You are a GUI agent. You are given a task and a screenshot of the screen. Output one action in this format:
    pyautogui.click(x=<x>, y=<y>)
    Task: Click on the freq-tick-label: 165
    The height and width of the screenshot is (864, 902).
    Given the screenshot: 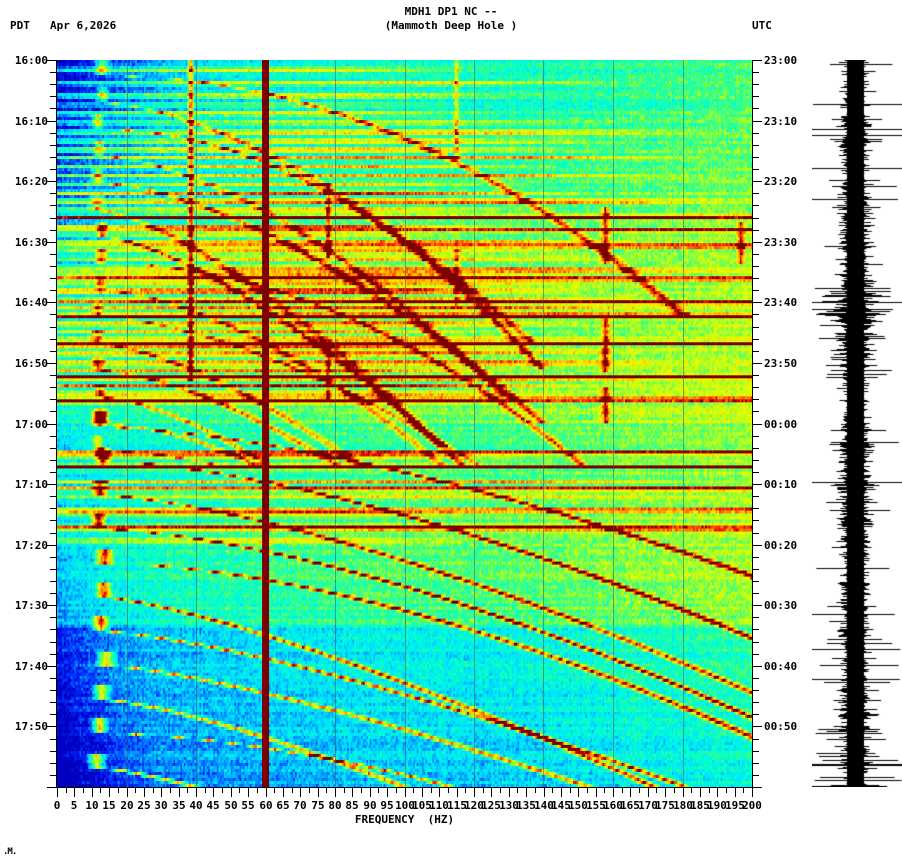 What is the action you would take?
    pyautogui.click(x=630, y=805)
    